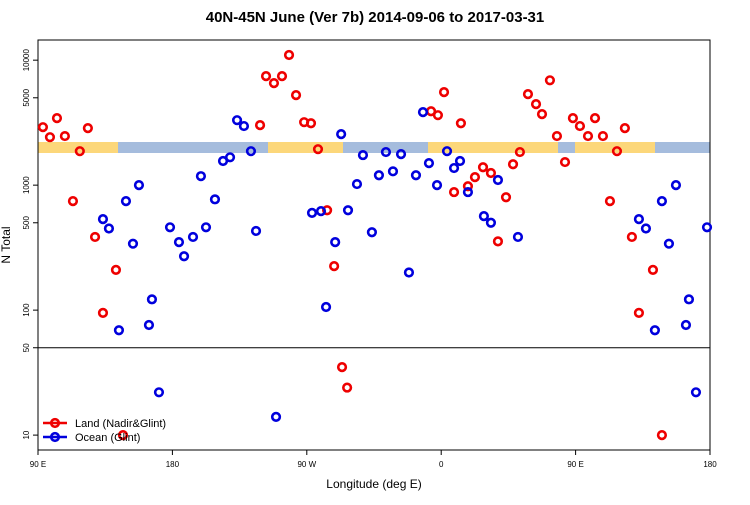 The image size is (750, 505). What do you see at coordinates (306, 464) in the screenshot?
I see `x-tick-label: 90 W` at bounding box center [306, 464].